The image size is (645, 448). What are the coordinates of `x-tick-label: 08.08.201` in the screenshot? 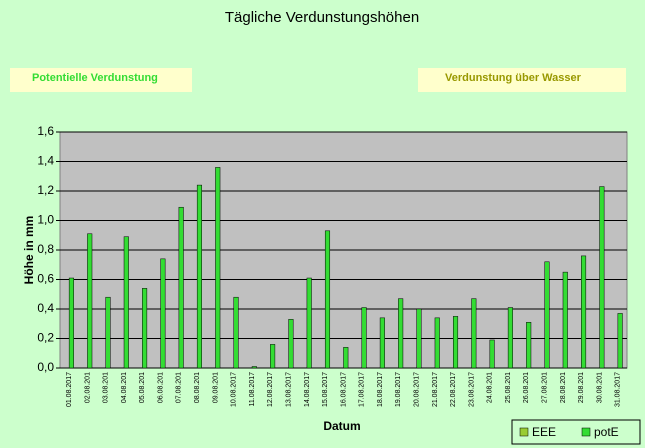 It's located at (197, 387).